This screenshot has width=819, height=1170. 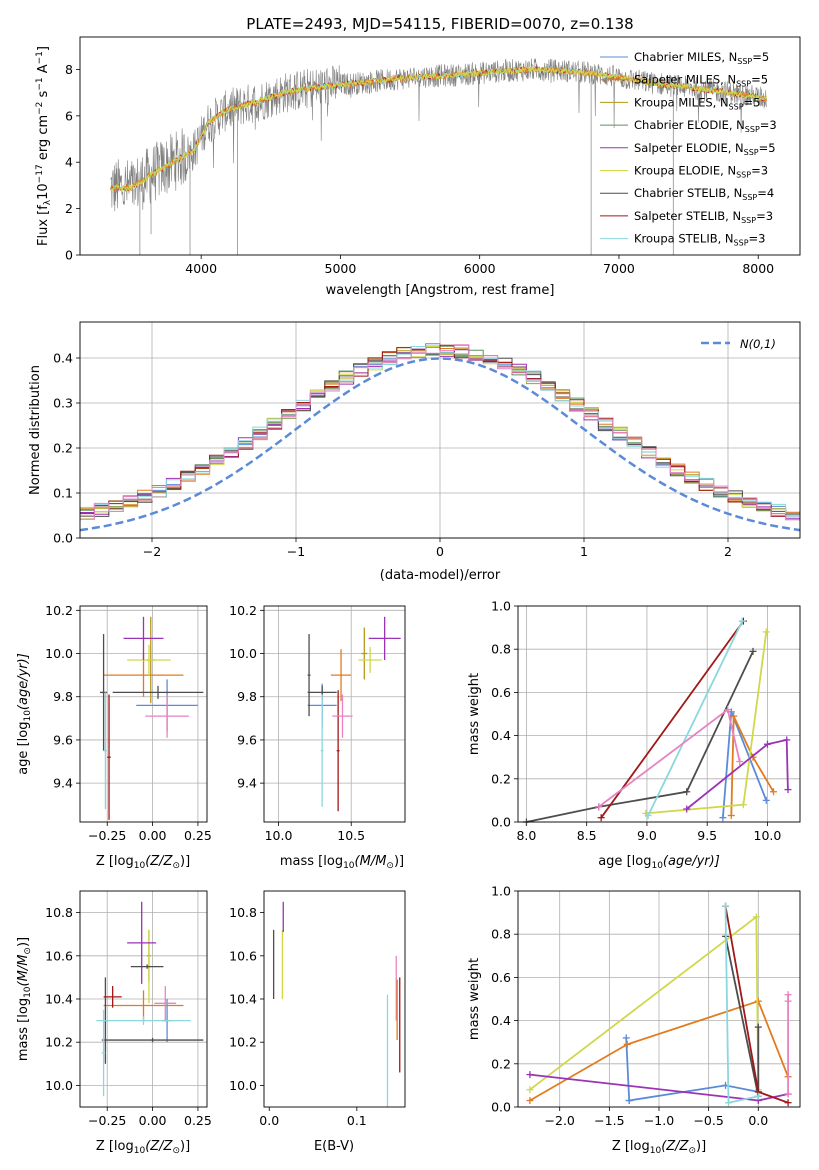 I want to click on residual-x-label: (data-model)/error, so click(x=440, y=575).